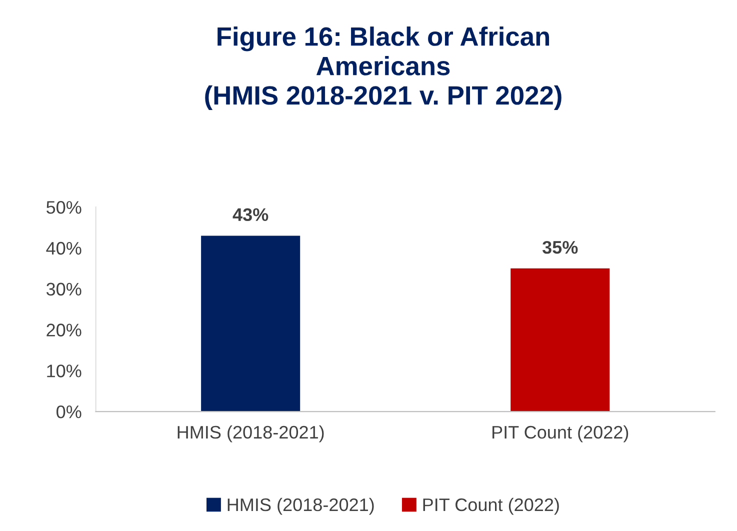 This screenshot has height=531, width=737. What do you see at coordinates (64, 289) in the screenshot?
I see `y-tick-label: 30%` at bounding box center [64, 289].